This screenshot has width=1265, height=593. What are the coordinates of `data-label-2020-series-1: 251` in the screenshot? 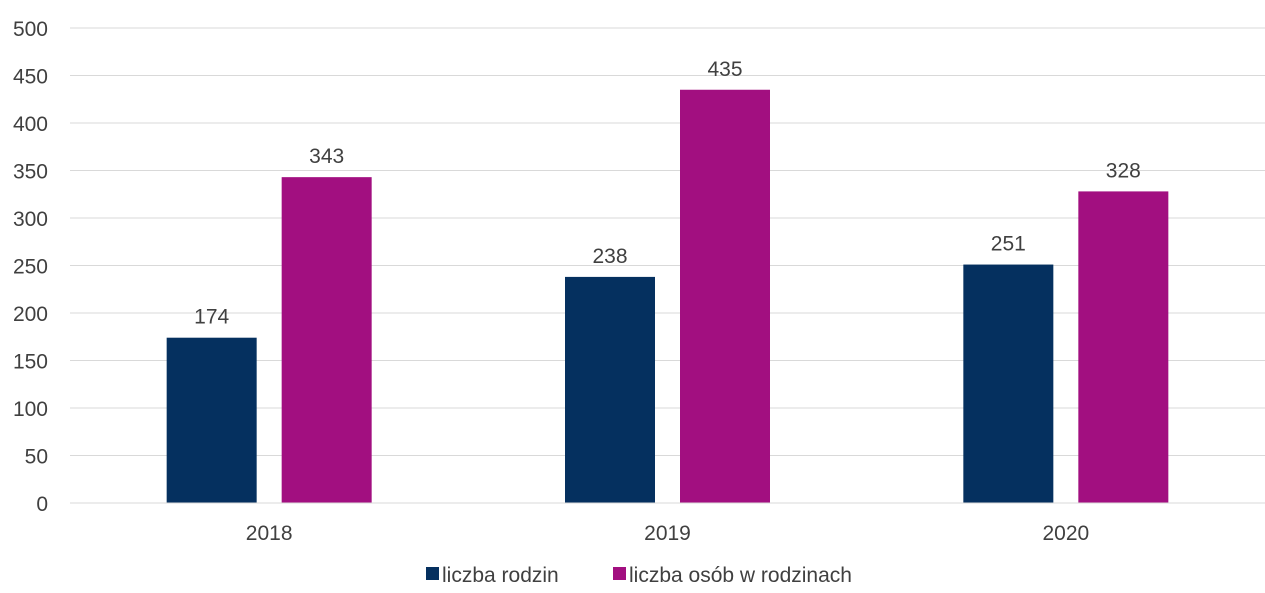 It's located at (1008, 244).